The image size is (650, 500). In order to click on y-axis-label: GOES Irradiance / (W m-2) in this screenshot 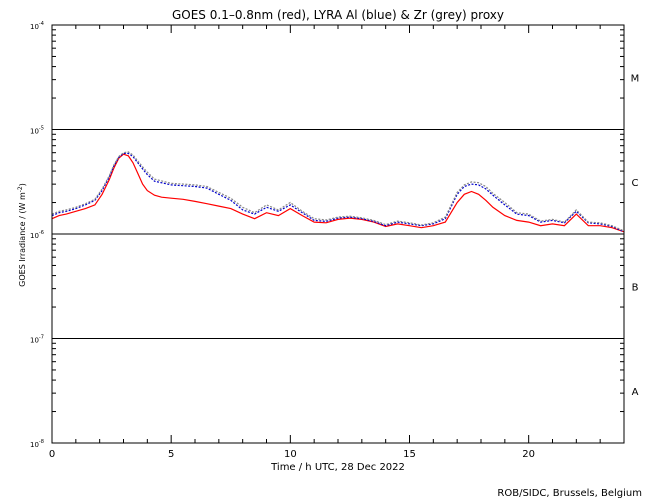, I will do `click(22, 235)`.